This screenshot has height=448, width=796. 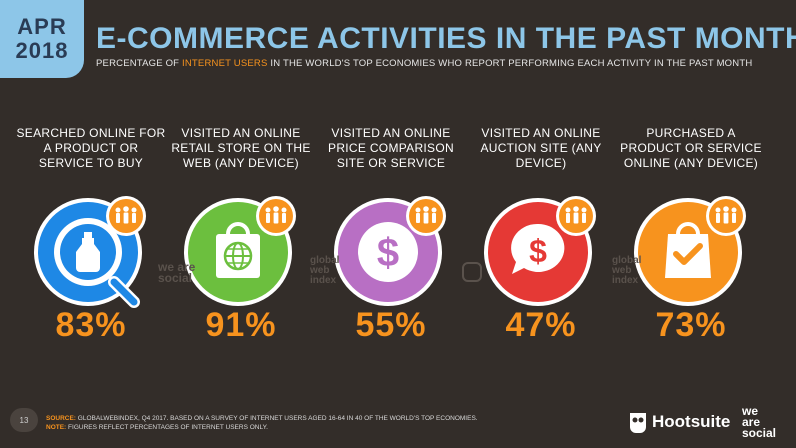 I want to click on date-month: APR, so click(x=42, y=26).